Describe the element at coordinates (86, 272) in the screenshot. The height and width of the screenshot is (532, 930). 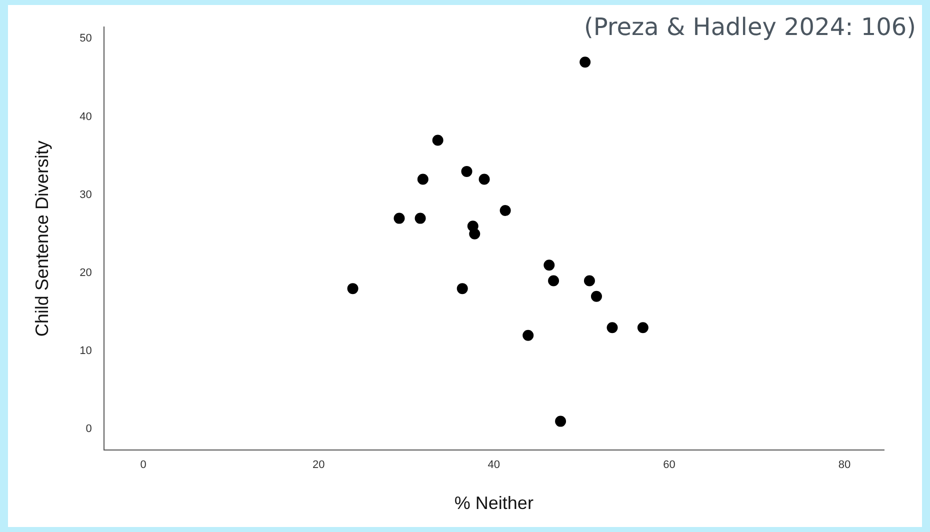
I see `y-tick-label: 20` at that location.